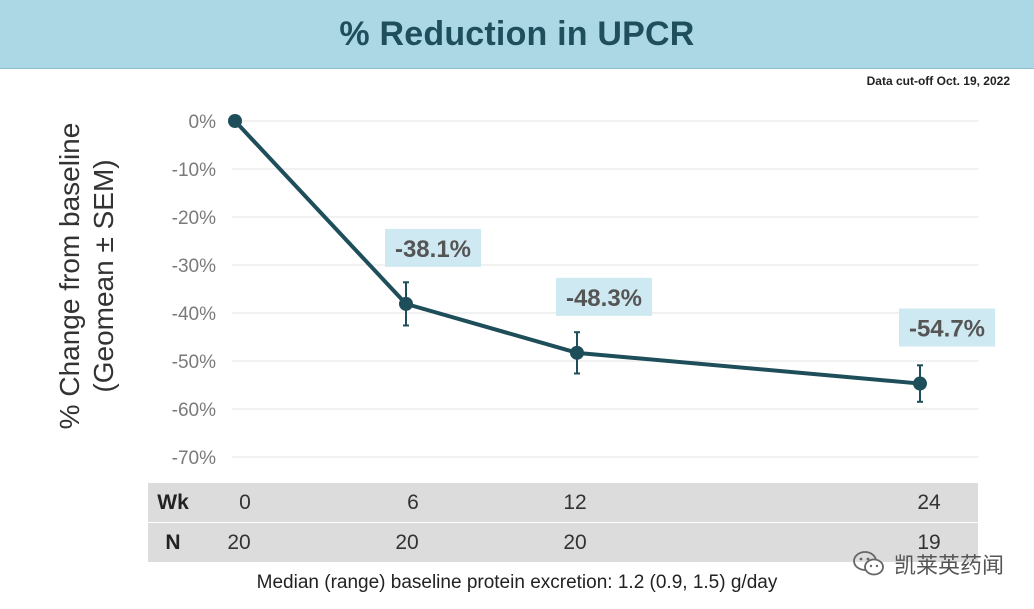  Describe the element at coordinates (868, 563) in the screenshot. I see `wechat-icon` at that location.